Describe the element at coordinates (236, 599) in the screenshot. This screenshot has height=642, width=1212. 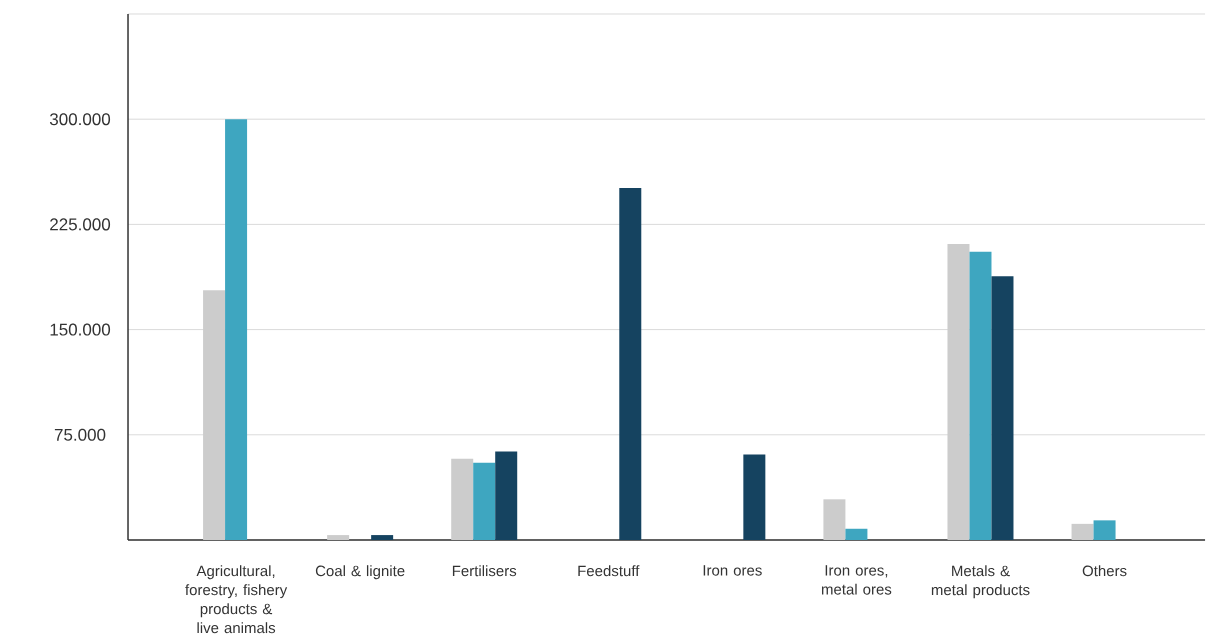
I see `x-tick-label: Agricultural, forestry, fishery products & live animals` at that location.